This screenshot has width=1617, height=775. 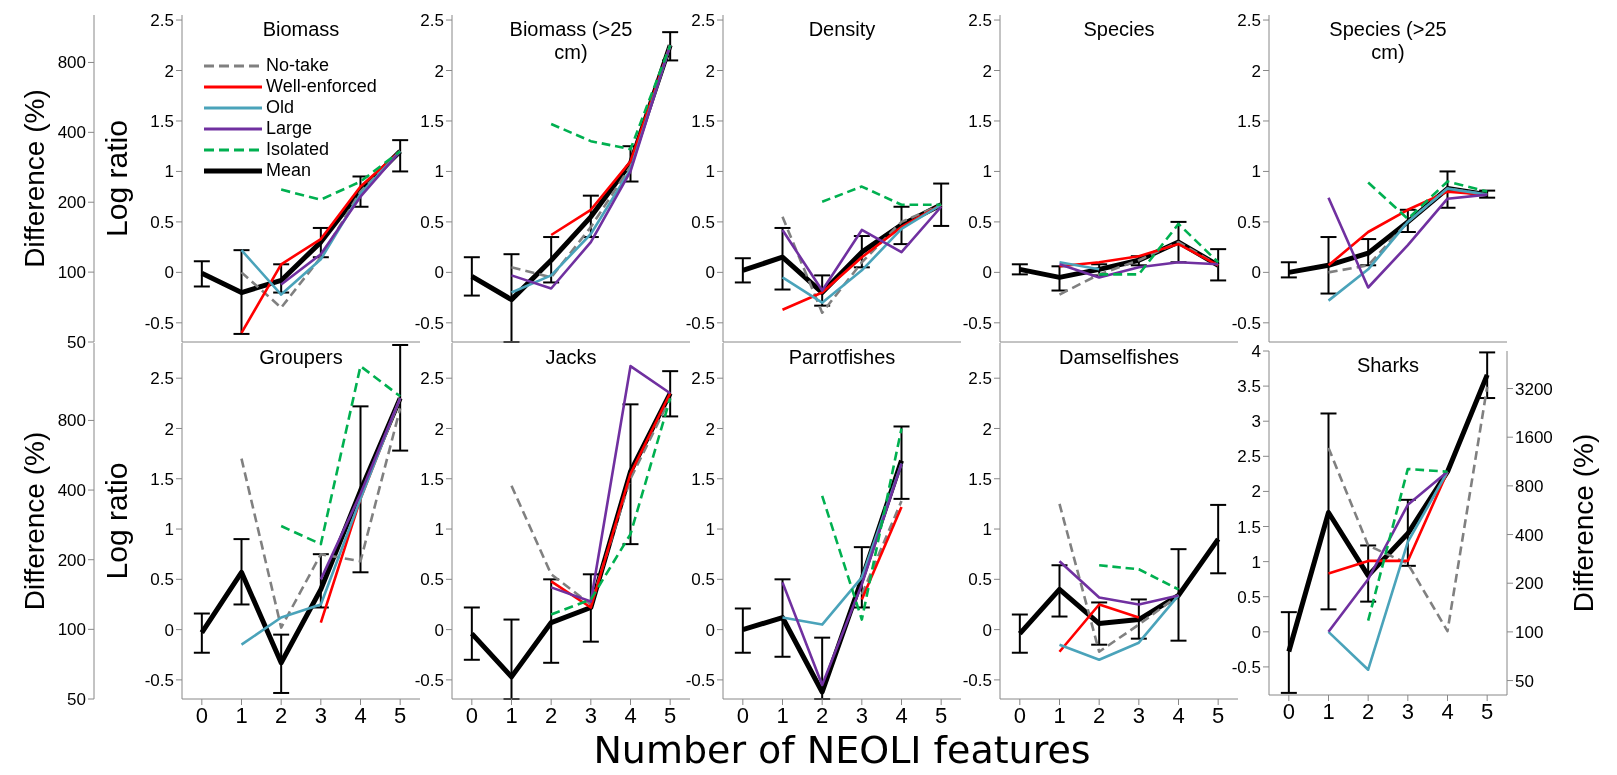 I want to click on legend-label: Well-enforced, so click(x=321, y=86).